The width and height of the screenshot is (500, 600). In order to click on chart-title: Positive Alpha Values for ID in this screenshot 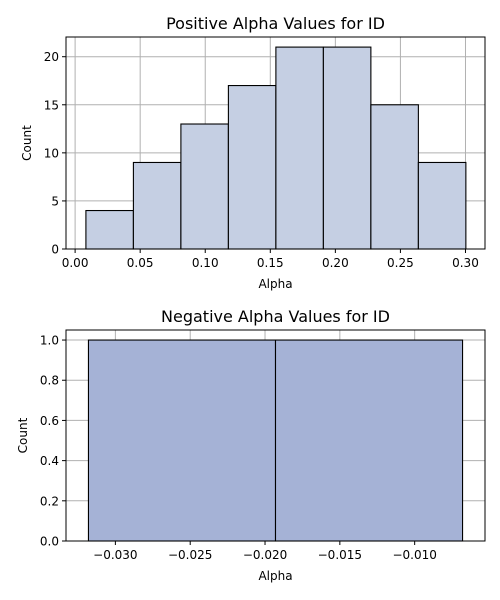, I will do `click(275, 23)`.